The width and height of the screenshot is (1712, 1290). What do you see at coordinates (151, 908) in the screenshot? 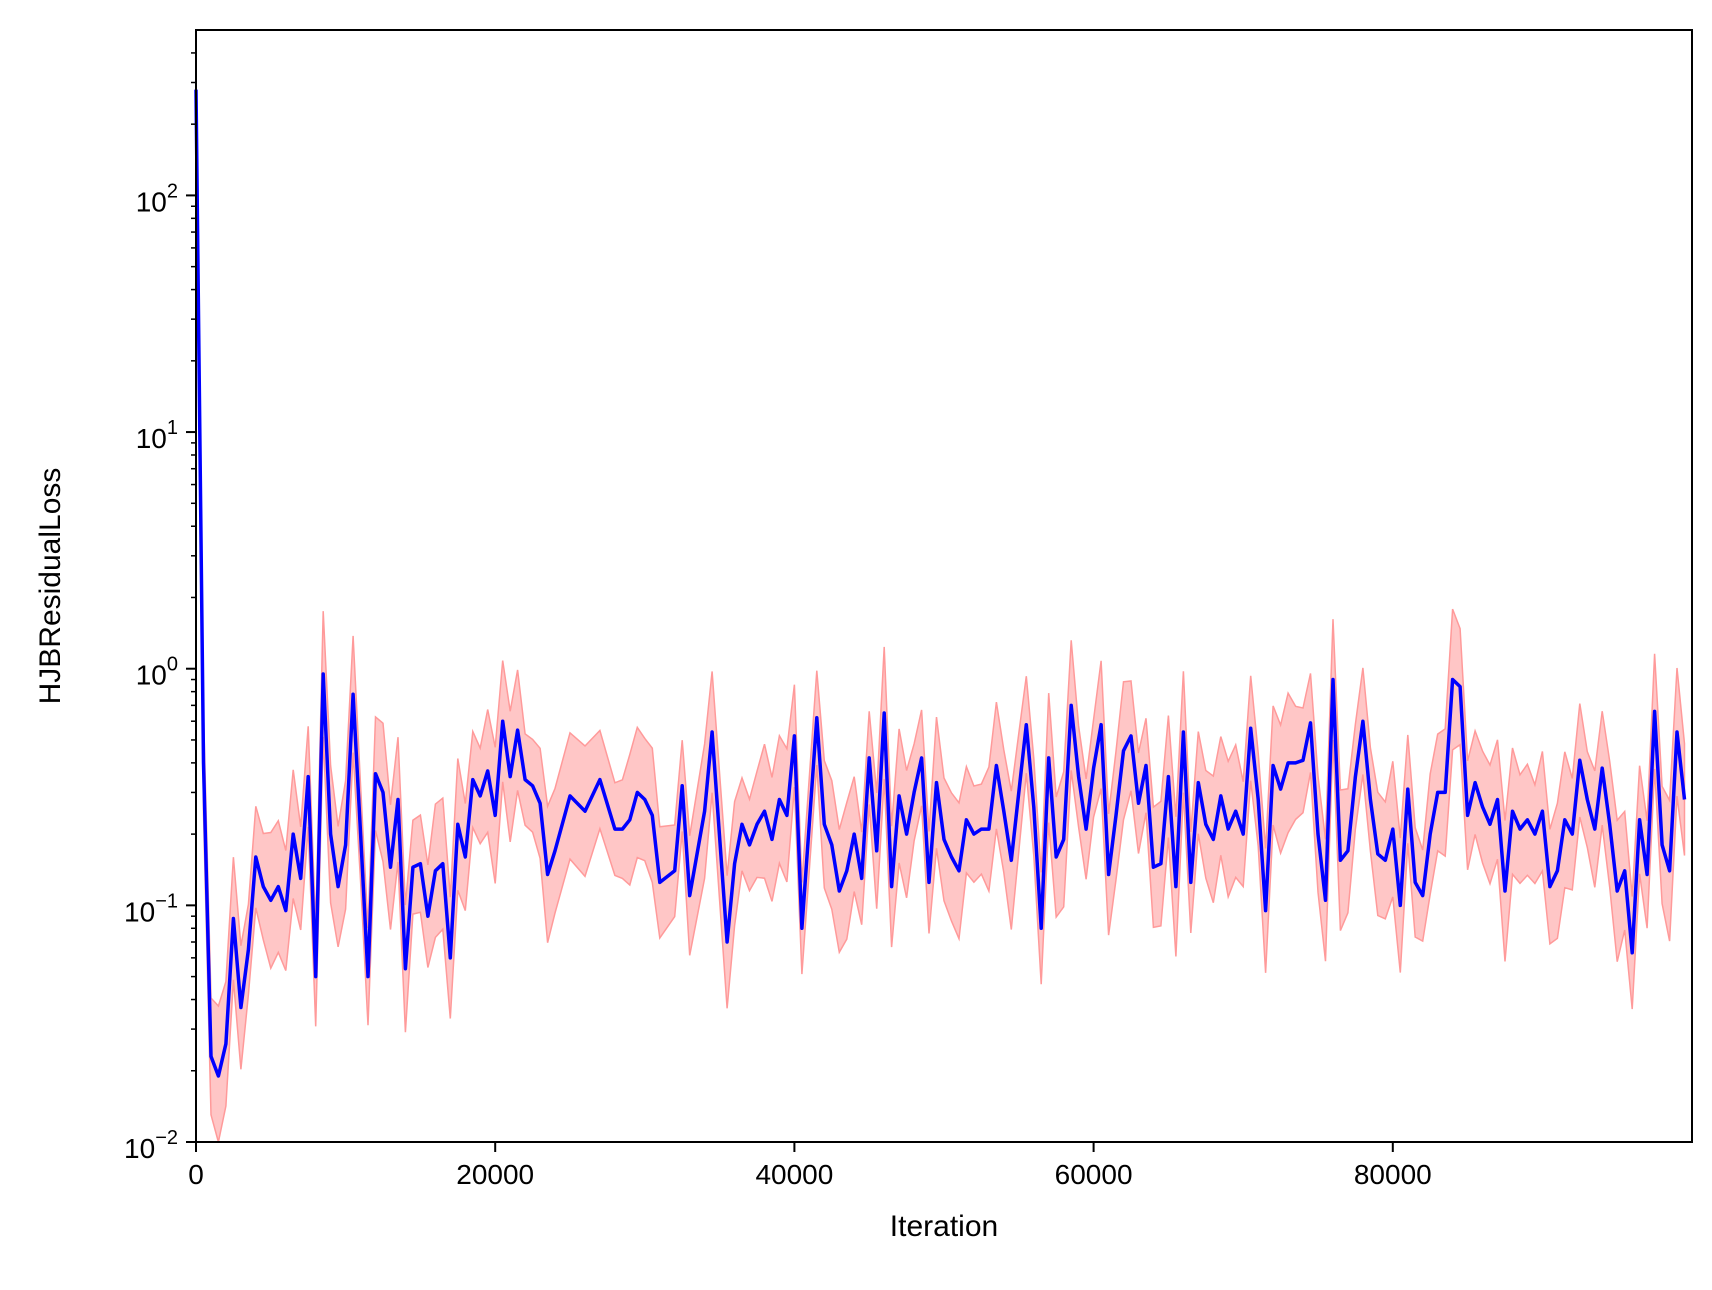
I see `y-tick-label: 10⁻¹` at bounding box center [151, 908].